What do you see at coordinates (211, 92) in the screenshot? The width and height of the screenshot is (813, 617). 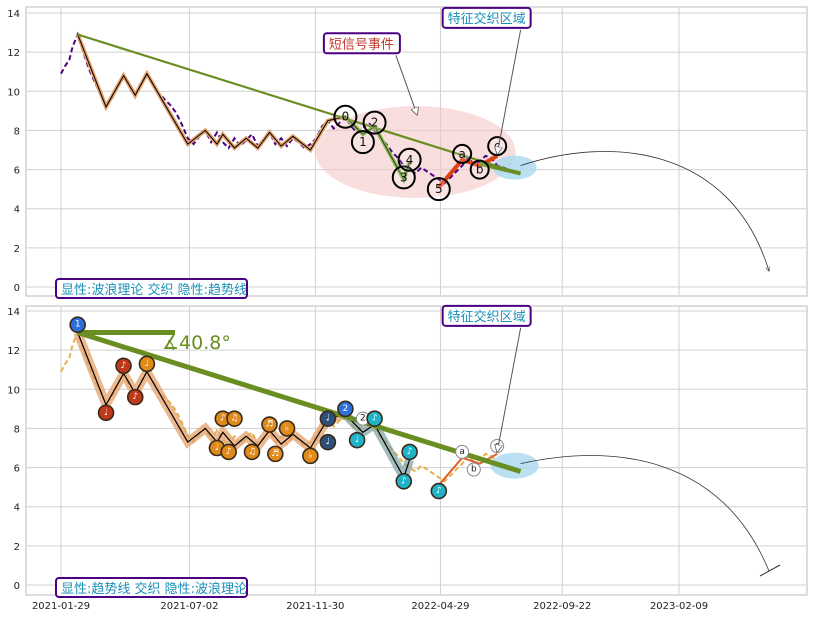 I see `wave-path` at bounding box center [211, 92].